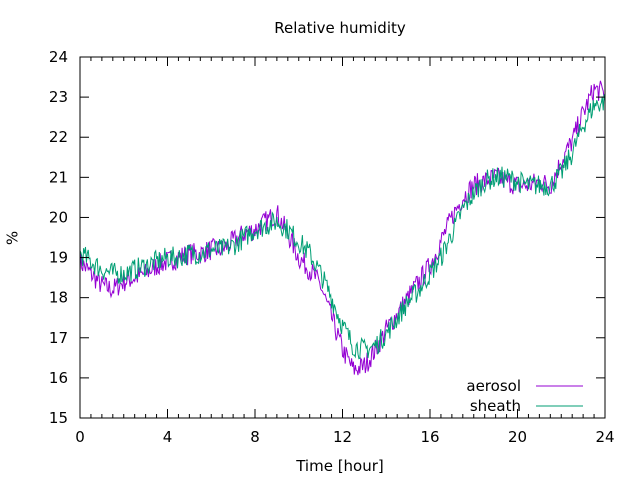  Describe the element at coordinates (58, 418) in the screenshot. I see `y-tick-label: 15` at that location.